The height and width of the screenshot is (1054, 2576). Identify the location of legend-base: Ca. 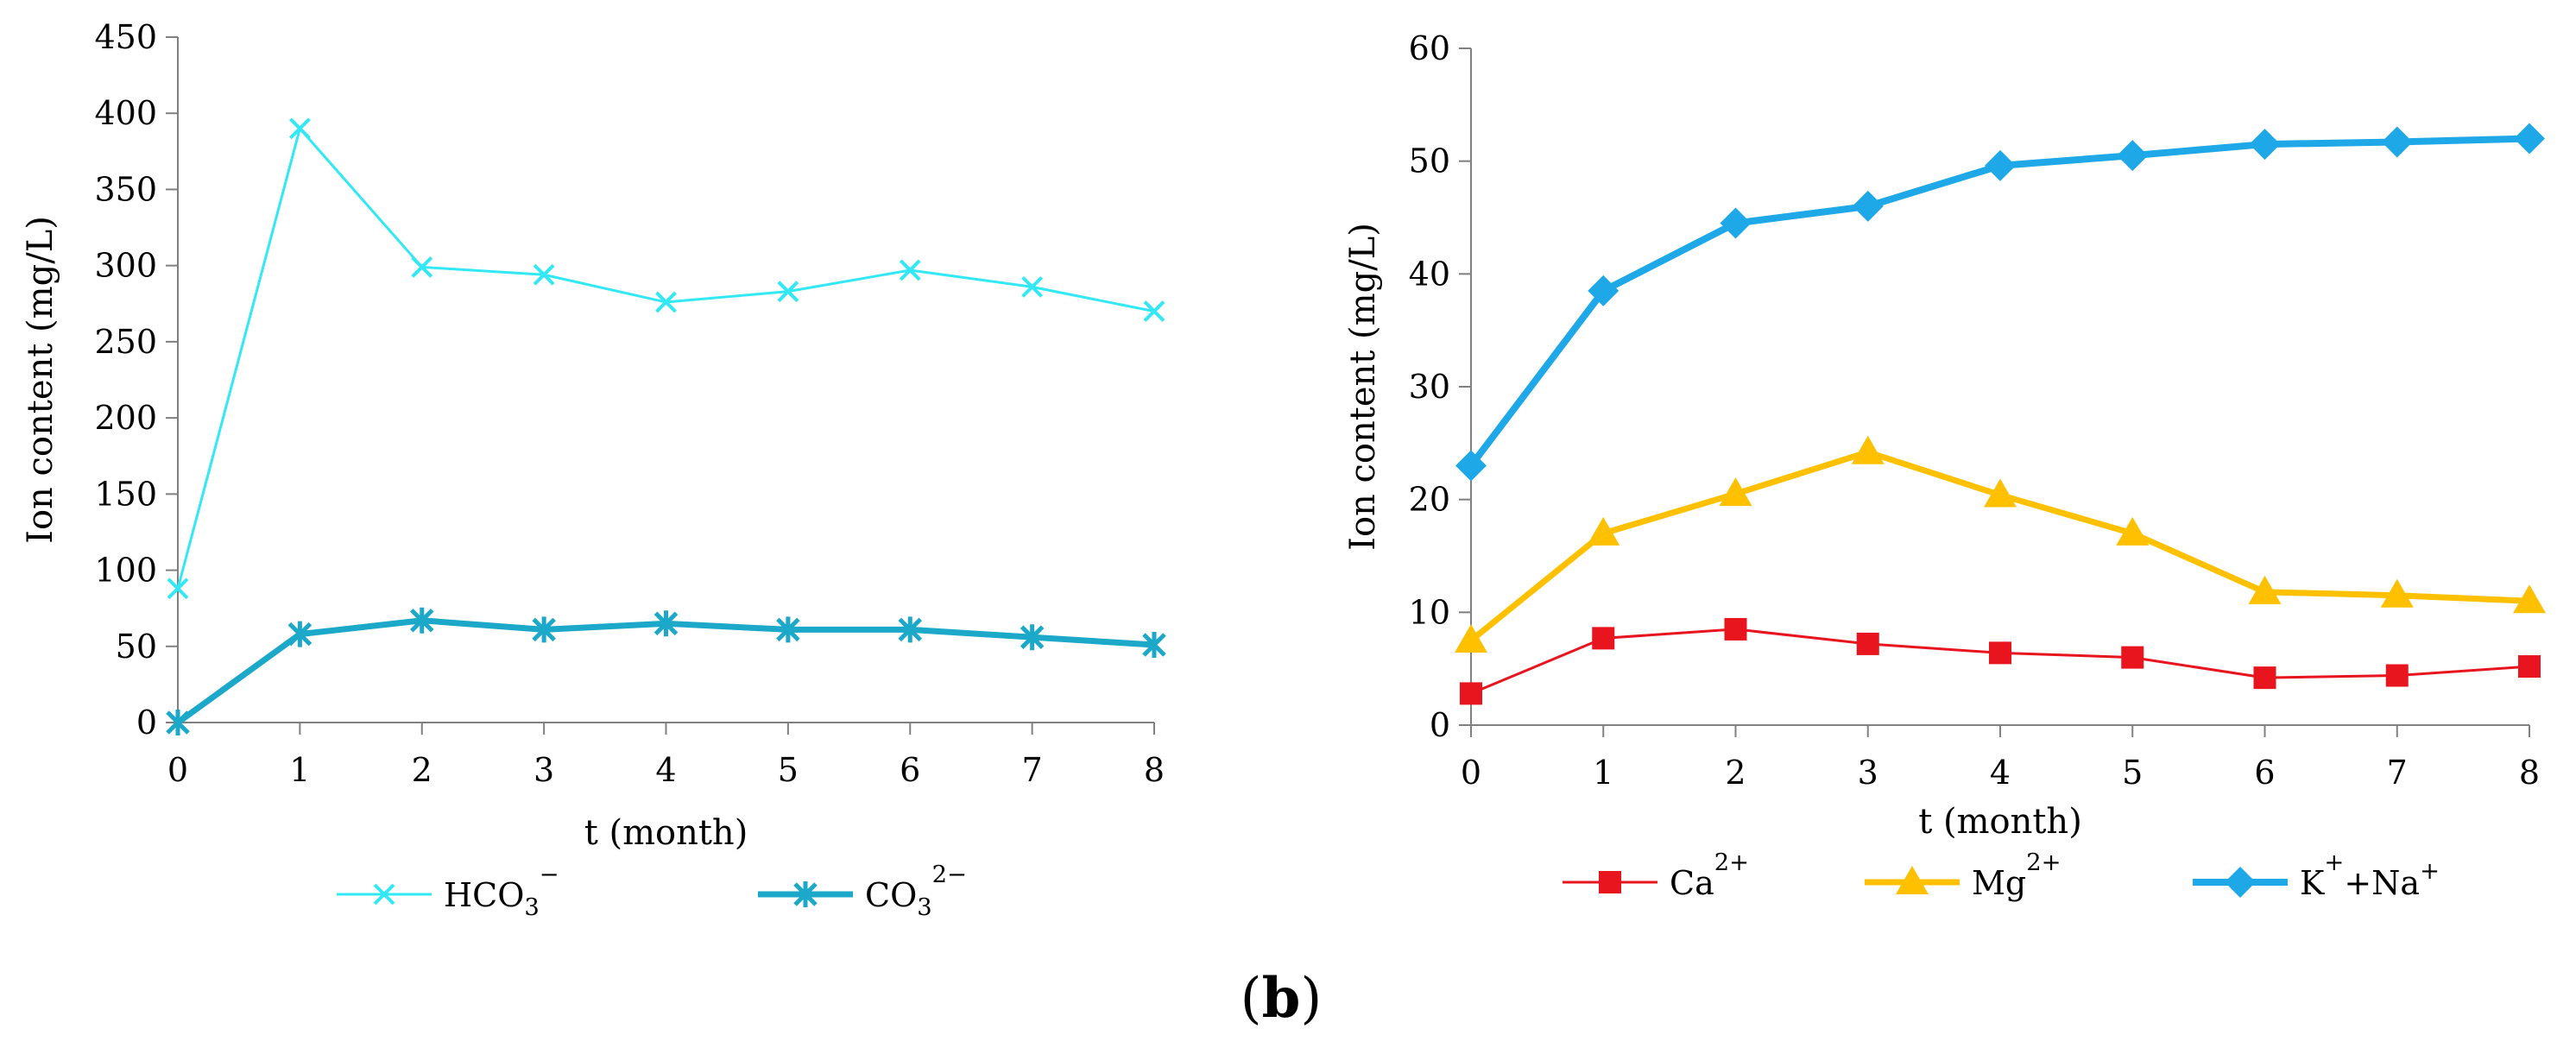
(1692, 883).